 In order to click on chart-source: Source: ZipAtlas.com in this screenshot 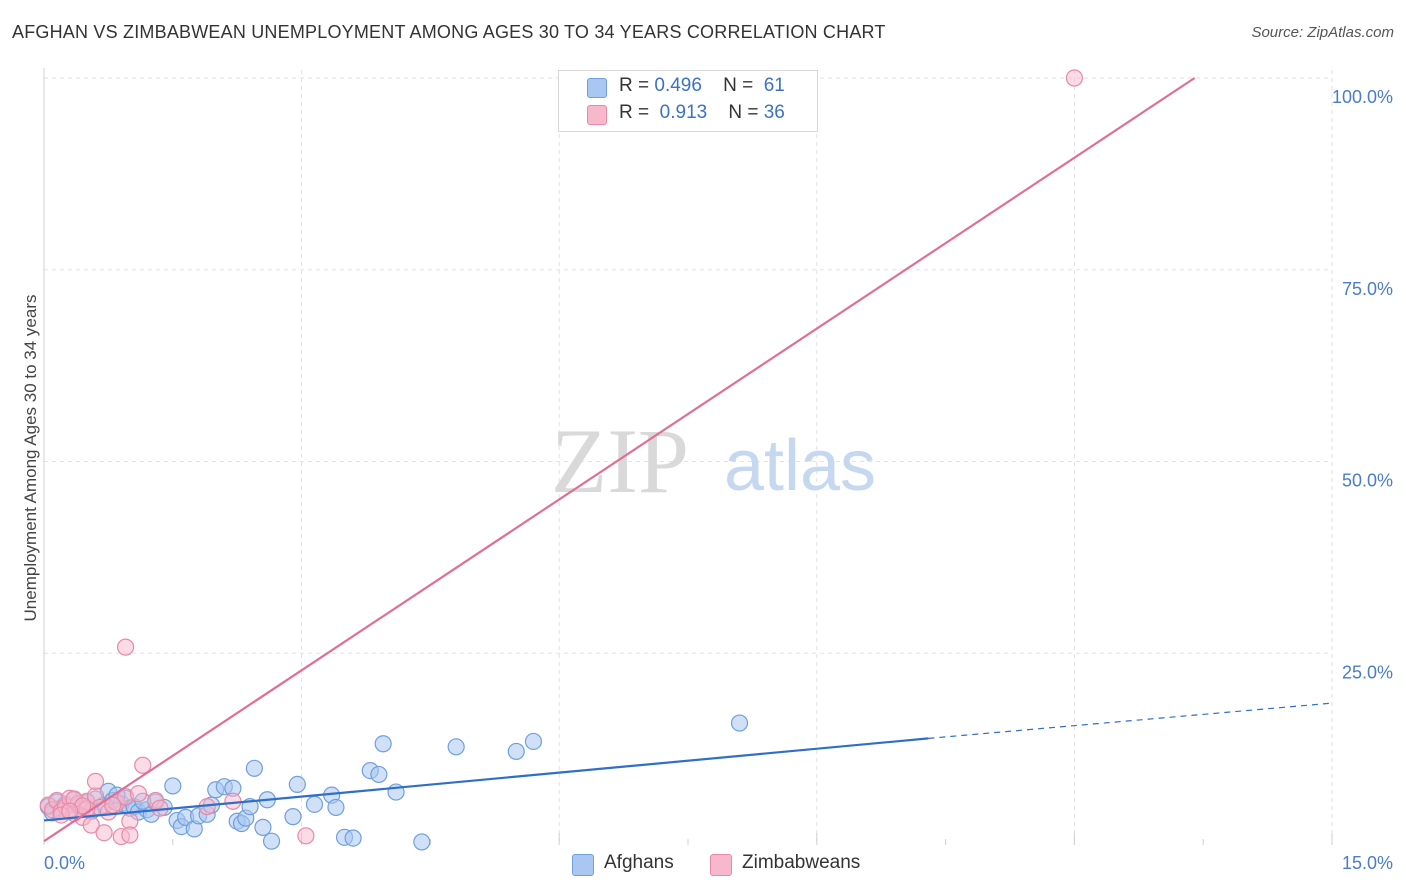, I will do `click(1322, 32)`.